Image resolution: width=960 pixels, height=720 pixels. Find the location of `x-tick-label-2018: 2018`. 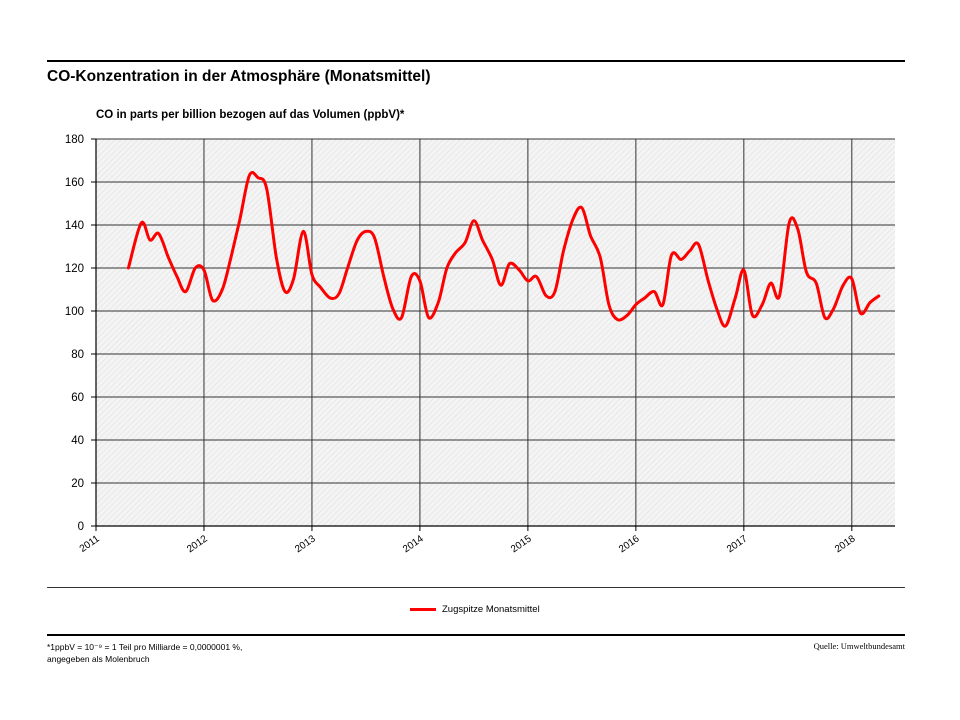

x-tick-label-2018: 2018 is located at coordinates (845, 544).